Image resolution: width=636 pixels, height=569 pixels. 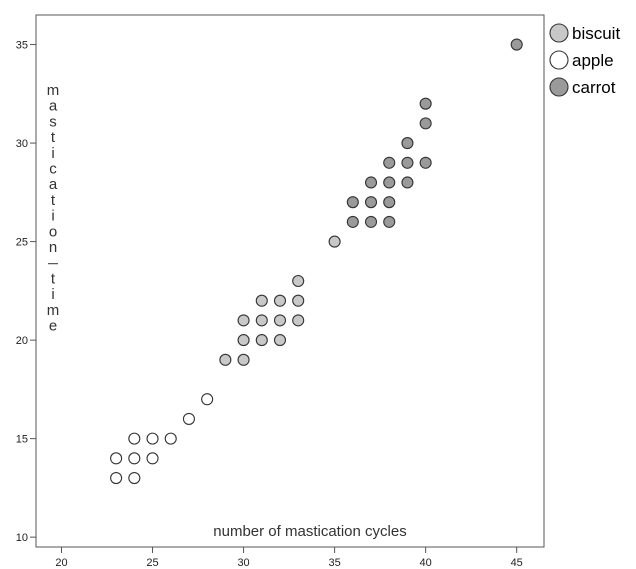 I want to click on x-tick-label: 20, so click(x=61, y=563).